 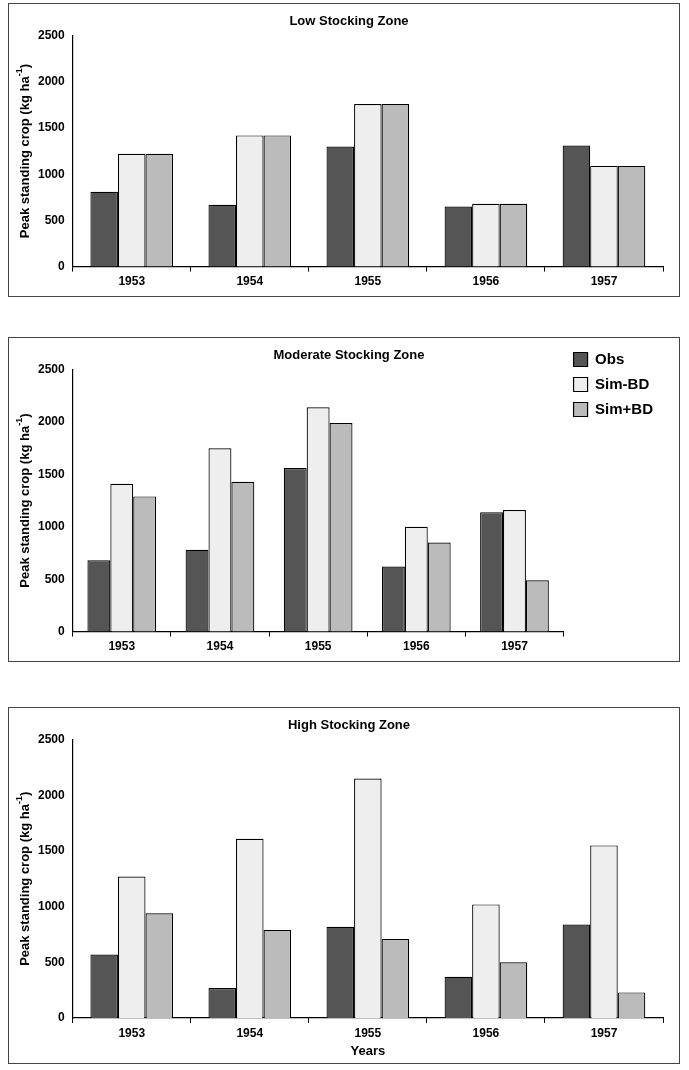 What do you see at coordinates (622, 383) in the screenshot?
I see `legend-label: Sim-BD` at bounding box center [622, 383].